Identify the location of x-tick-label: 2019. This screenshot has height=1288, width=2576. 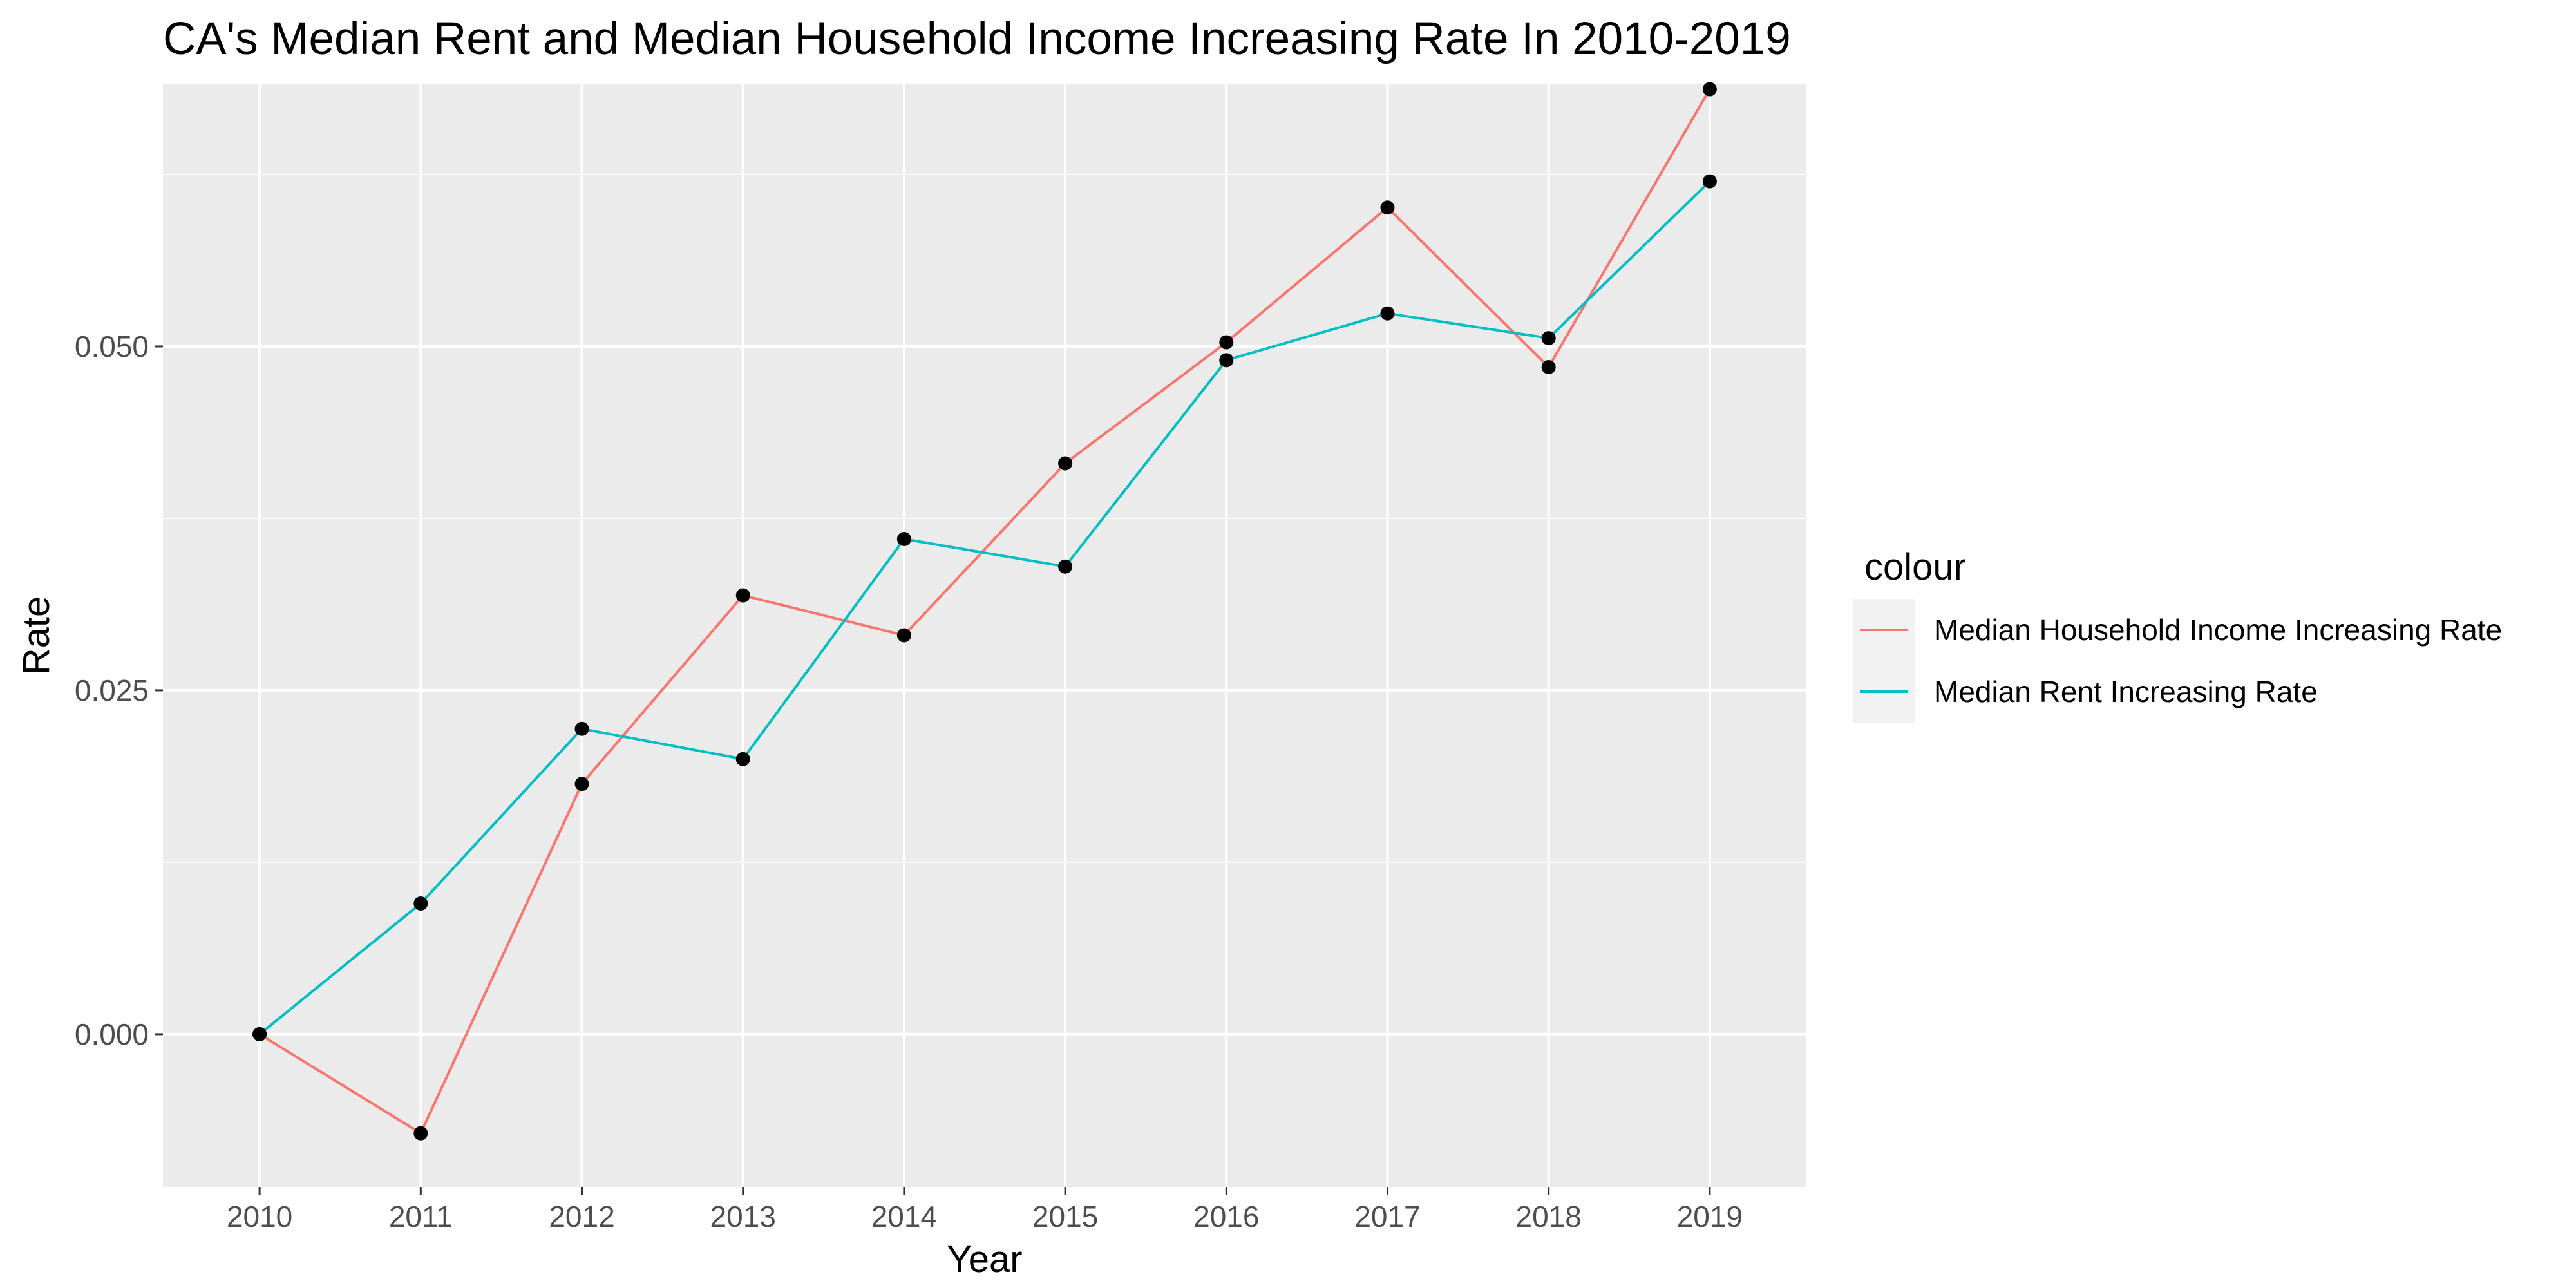
(1710, 1217).